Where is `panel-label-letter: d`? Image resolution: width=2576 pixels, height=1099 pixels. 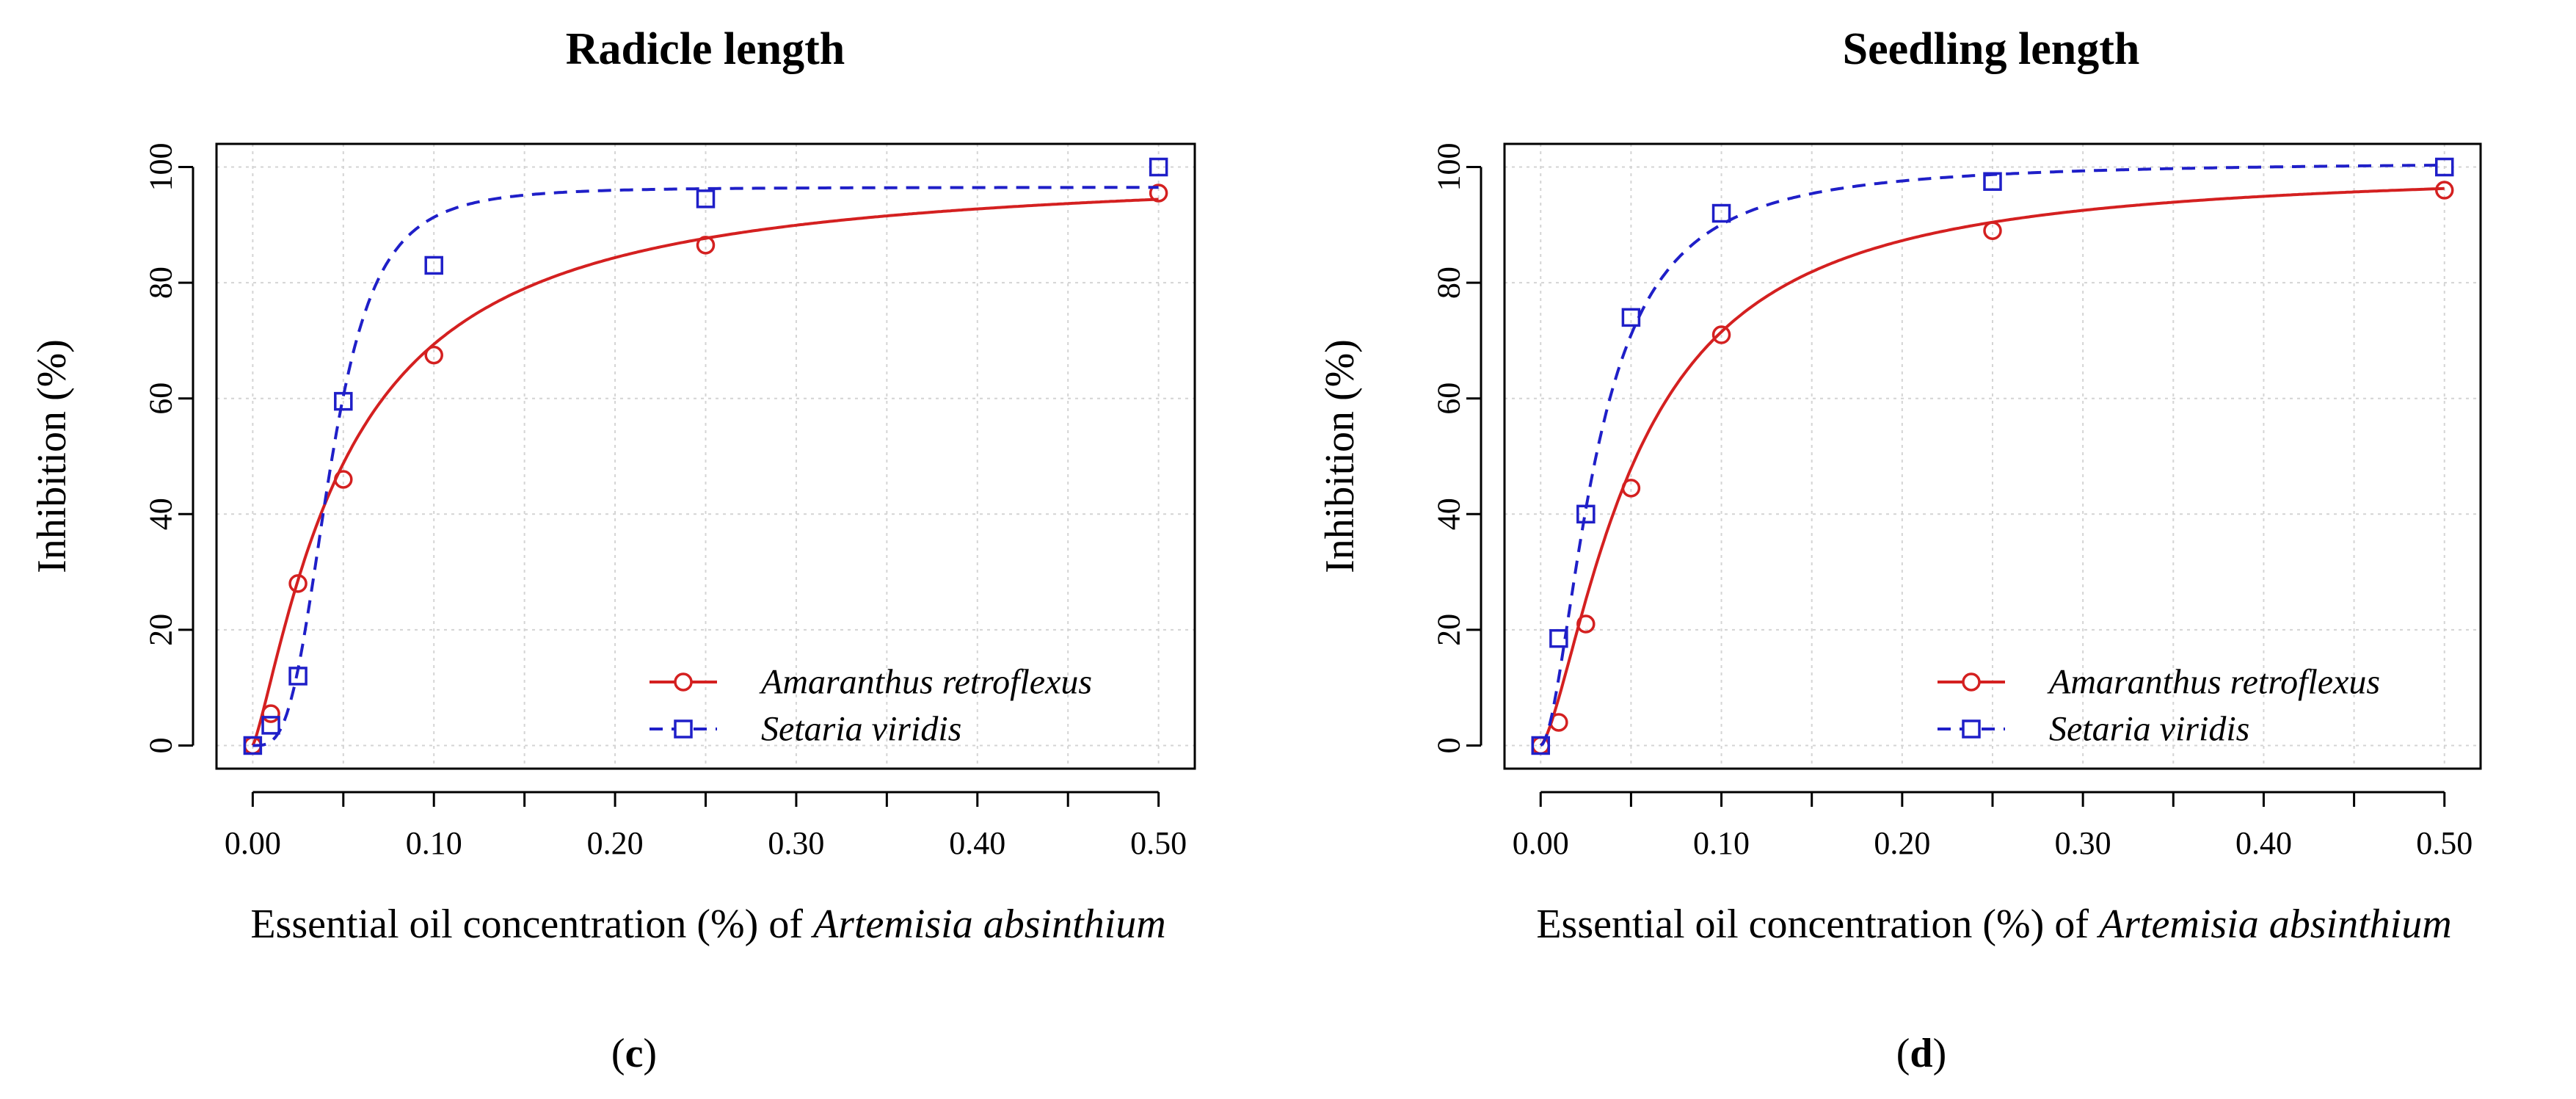 panel-label-letter: d is located at coordinates (1921, 1053).